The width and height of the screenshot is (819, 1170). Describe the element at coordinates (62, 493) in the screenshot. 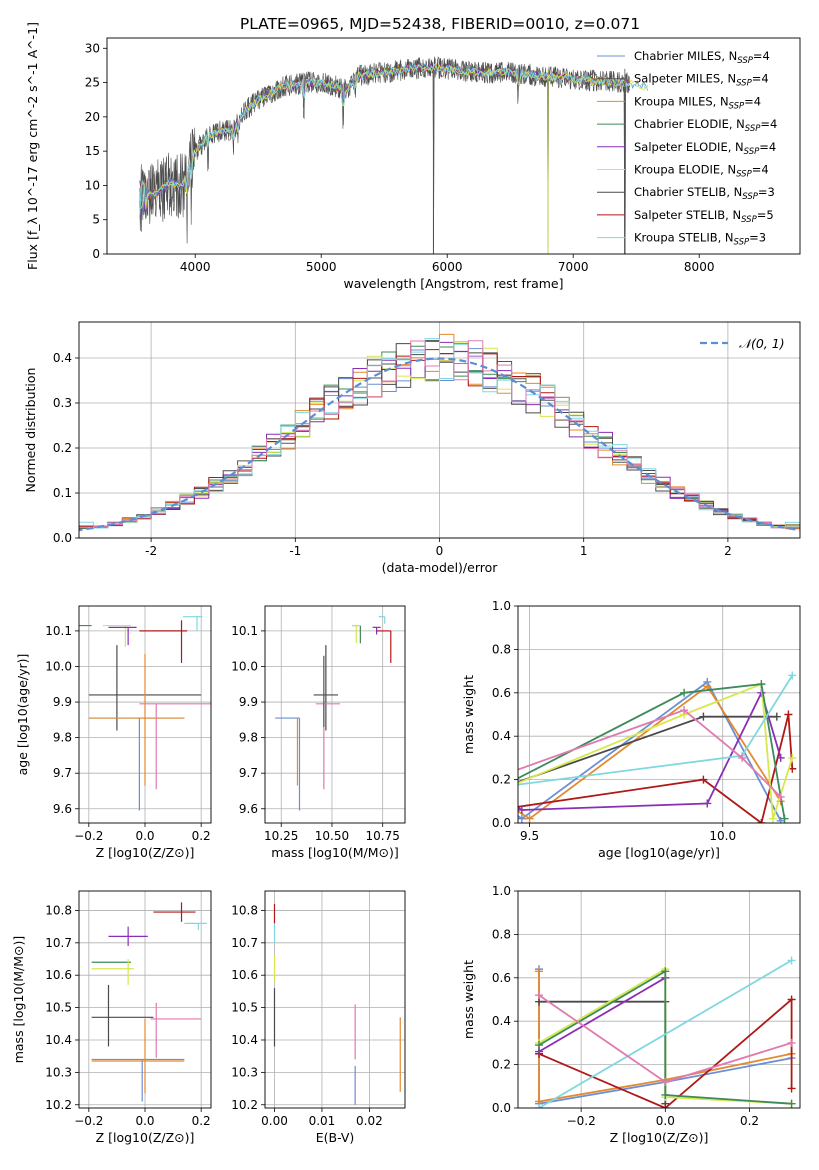

I see `y-tick-label: 0.1` at that location.